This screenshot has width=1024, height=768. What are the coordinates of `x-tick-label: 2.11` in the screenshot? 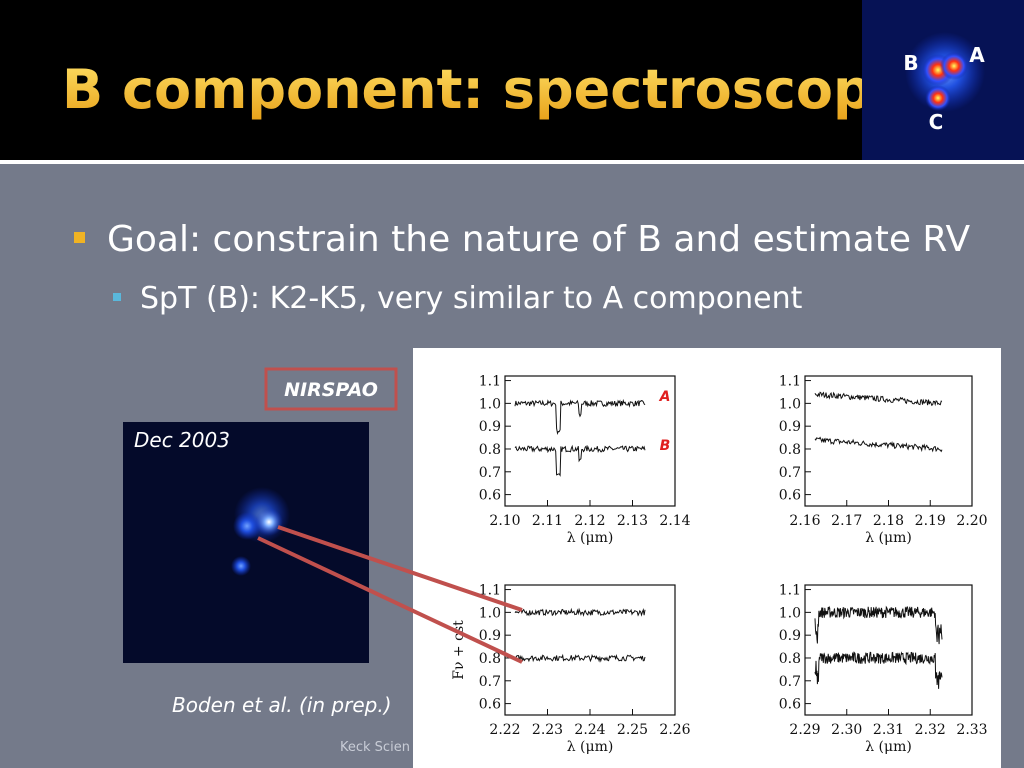 It's located at (547, 521).